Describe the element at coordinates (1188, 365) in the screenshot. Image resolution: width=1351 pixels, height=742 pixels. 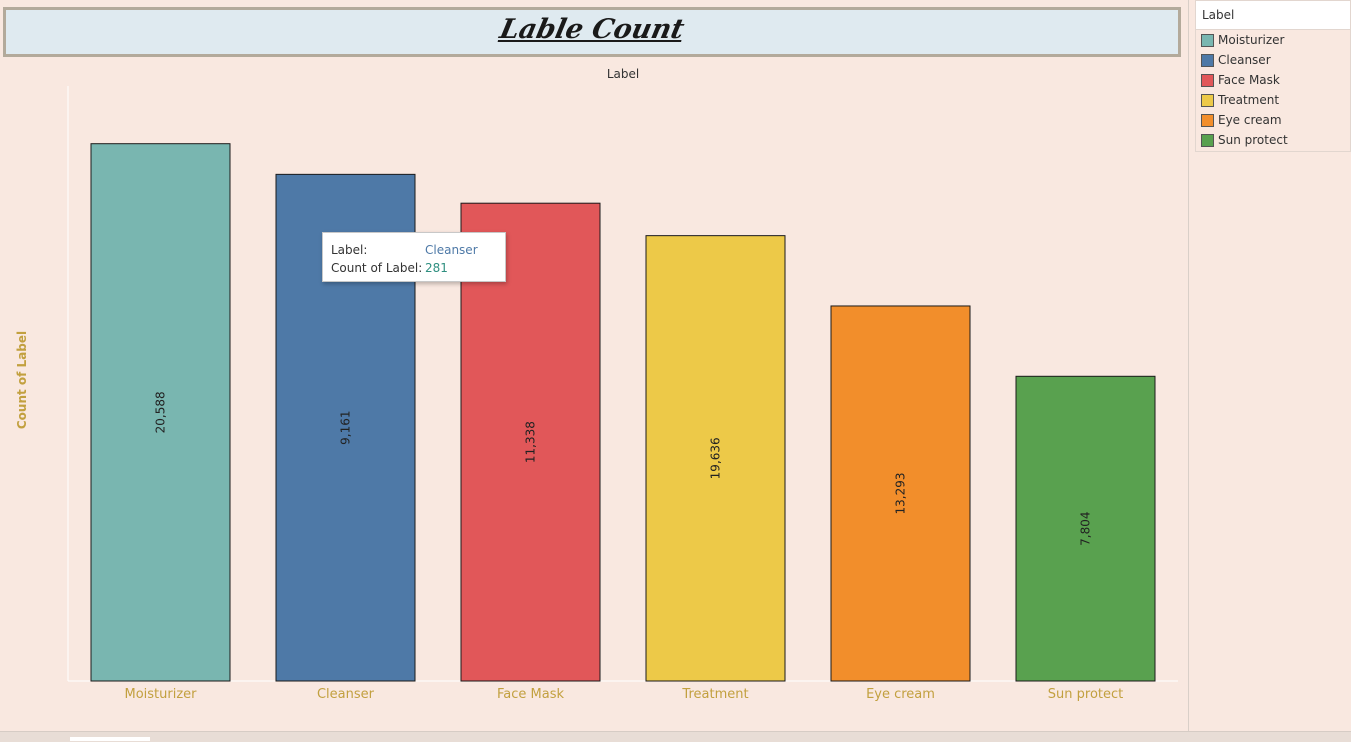
I see `panel-divider` at that location.